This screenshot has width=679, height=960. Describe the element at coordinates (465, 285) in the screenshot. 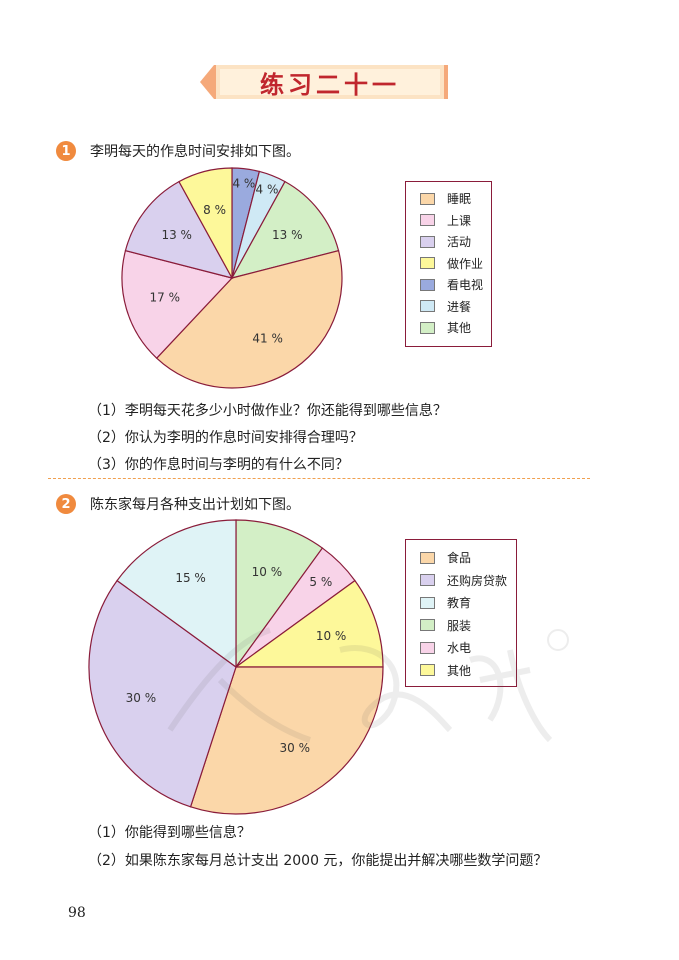

I see `schedule-legend-label-4: 看电视` at that location.